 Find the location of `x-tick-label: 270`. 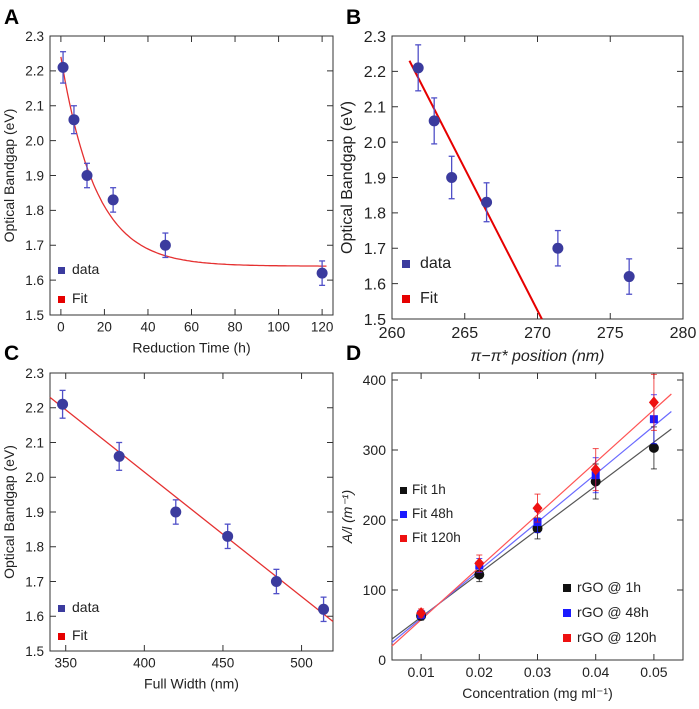

x-tick-label: 270 is located at coordinates (537, 333).